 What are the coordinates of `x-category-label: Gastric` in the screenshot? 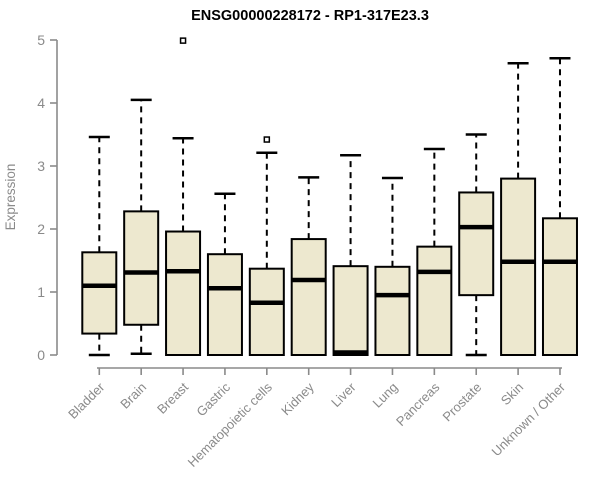 It's located at (213, 399).